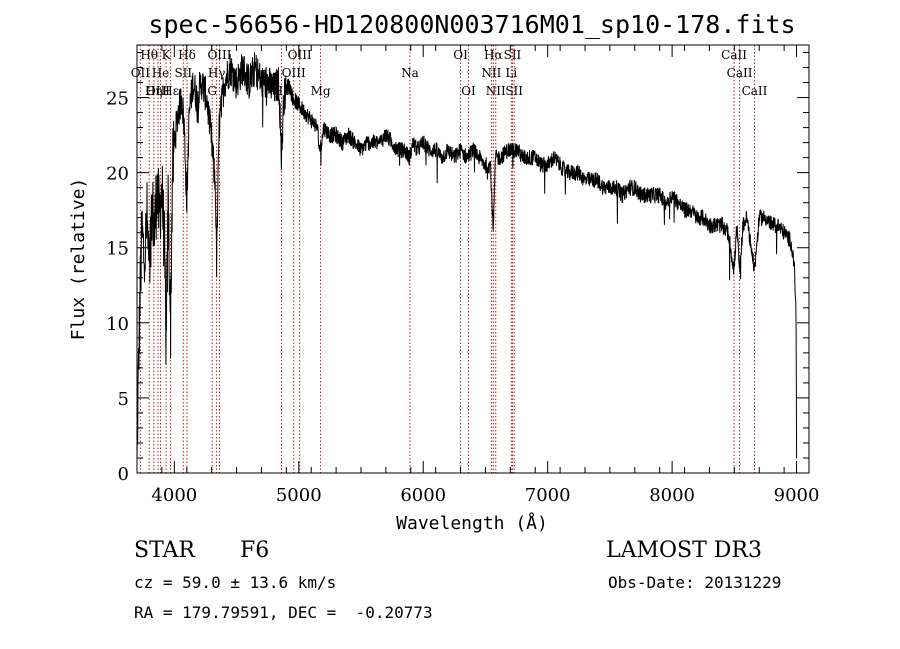 This screenshot has height=649, width=900. I want to click on x-tick-label: 5000, so click(299, 495).